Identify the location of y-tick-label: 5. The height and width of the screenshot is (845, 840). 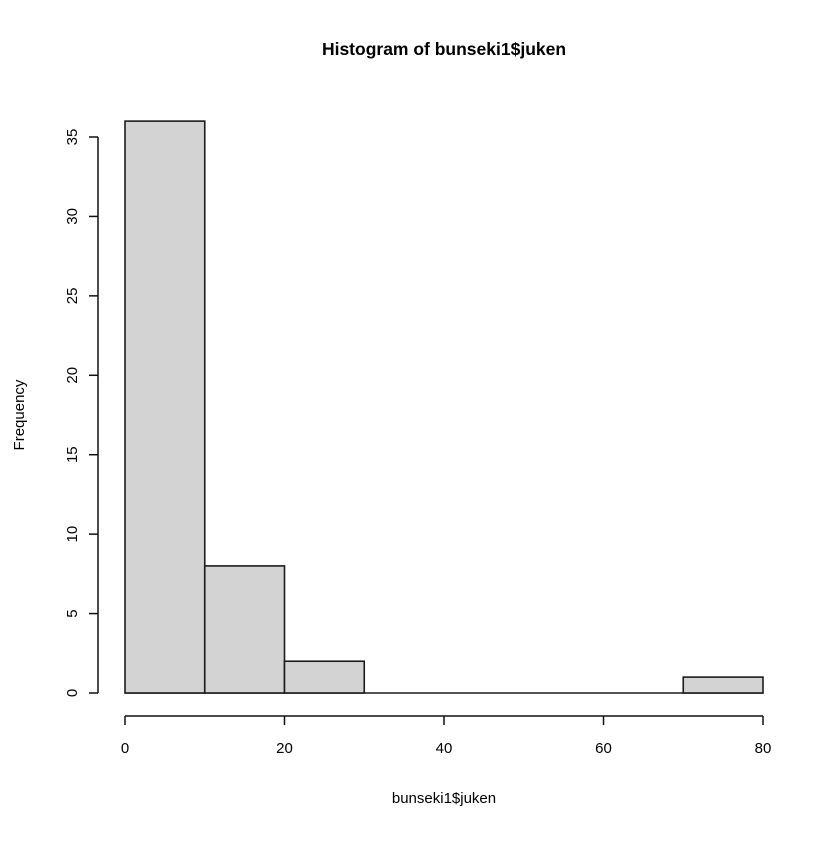
(72, 613).